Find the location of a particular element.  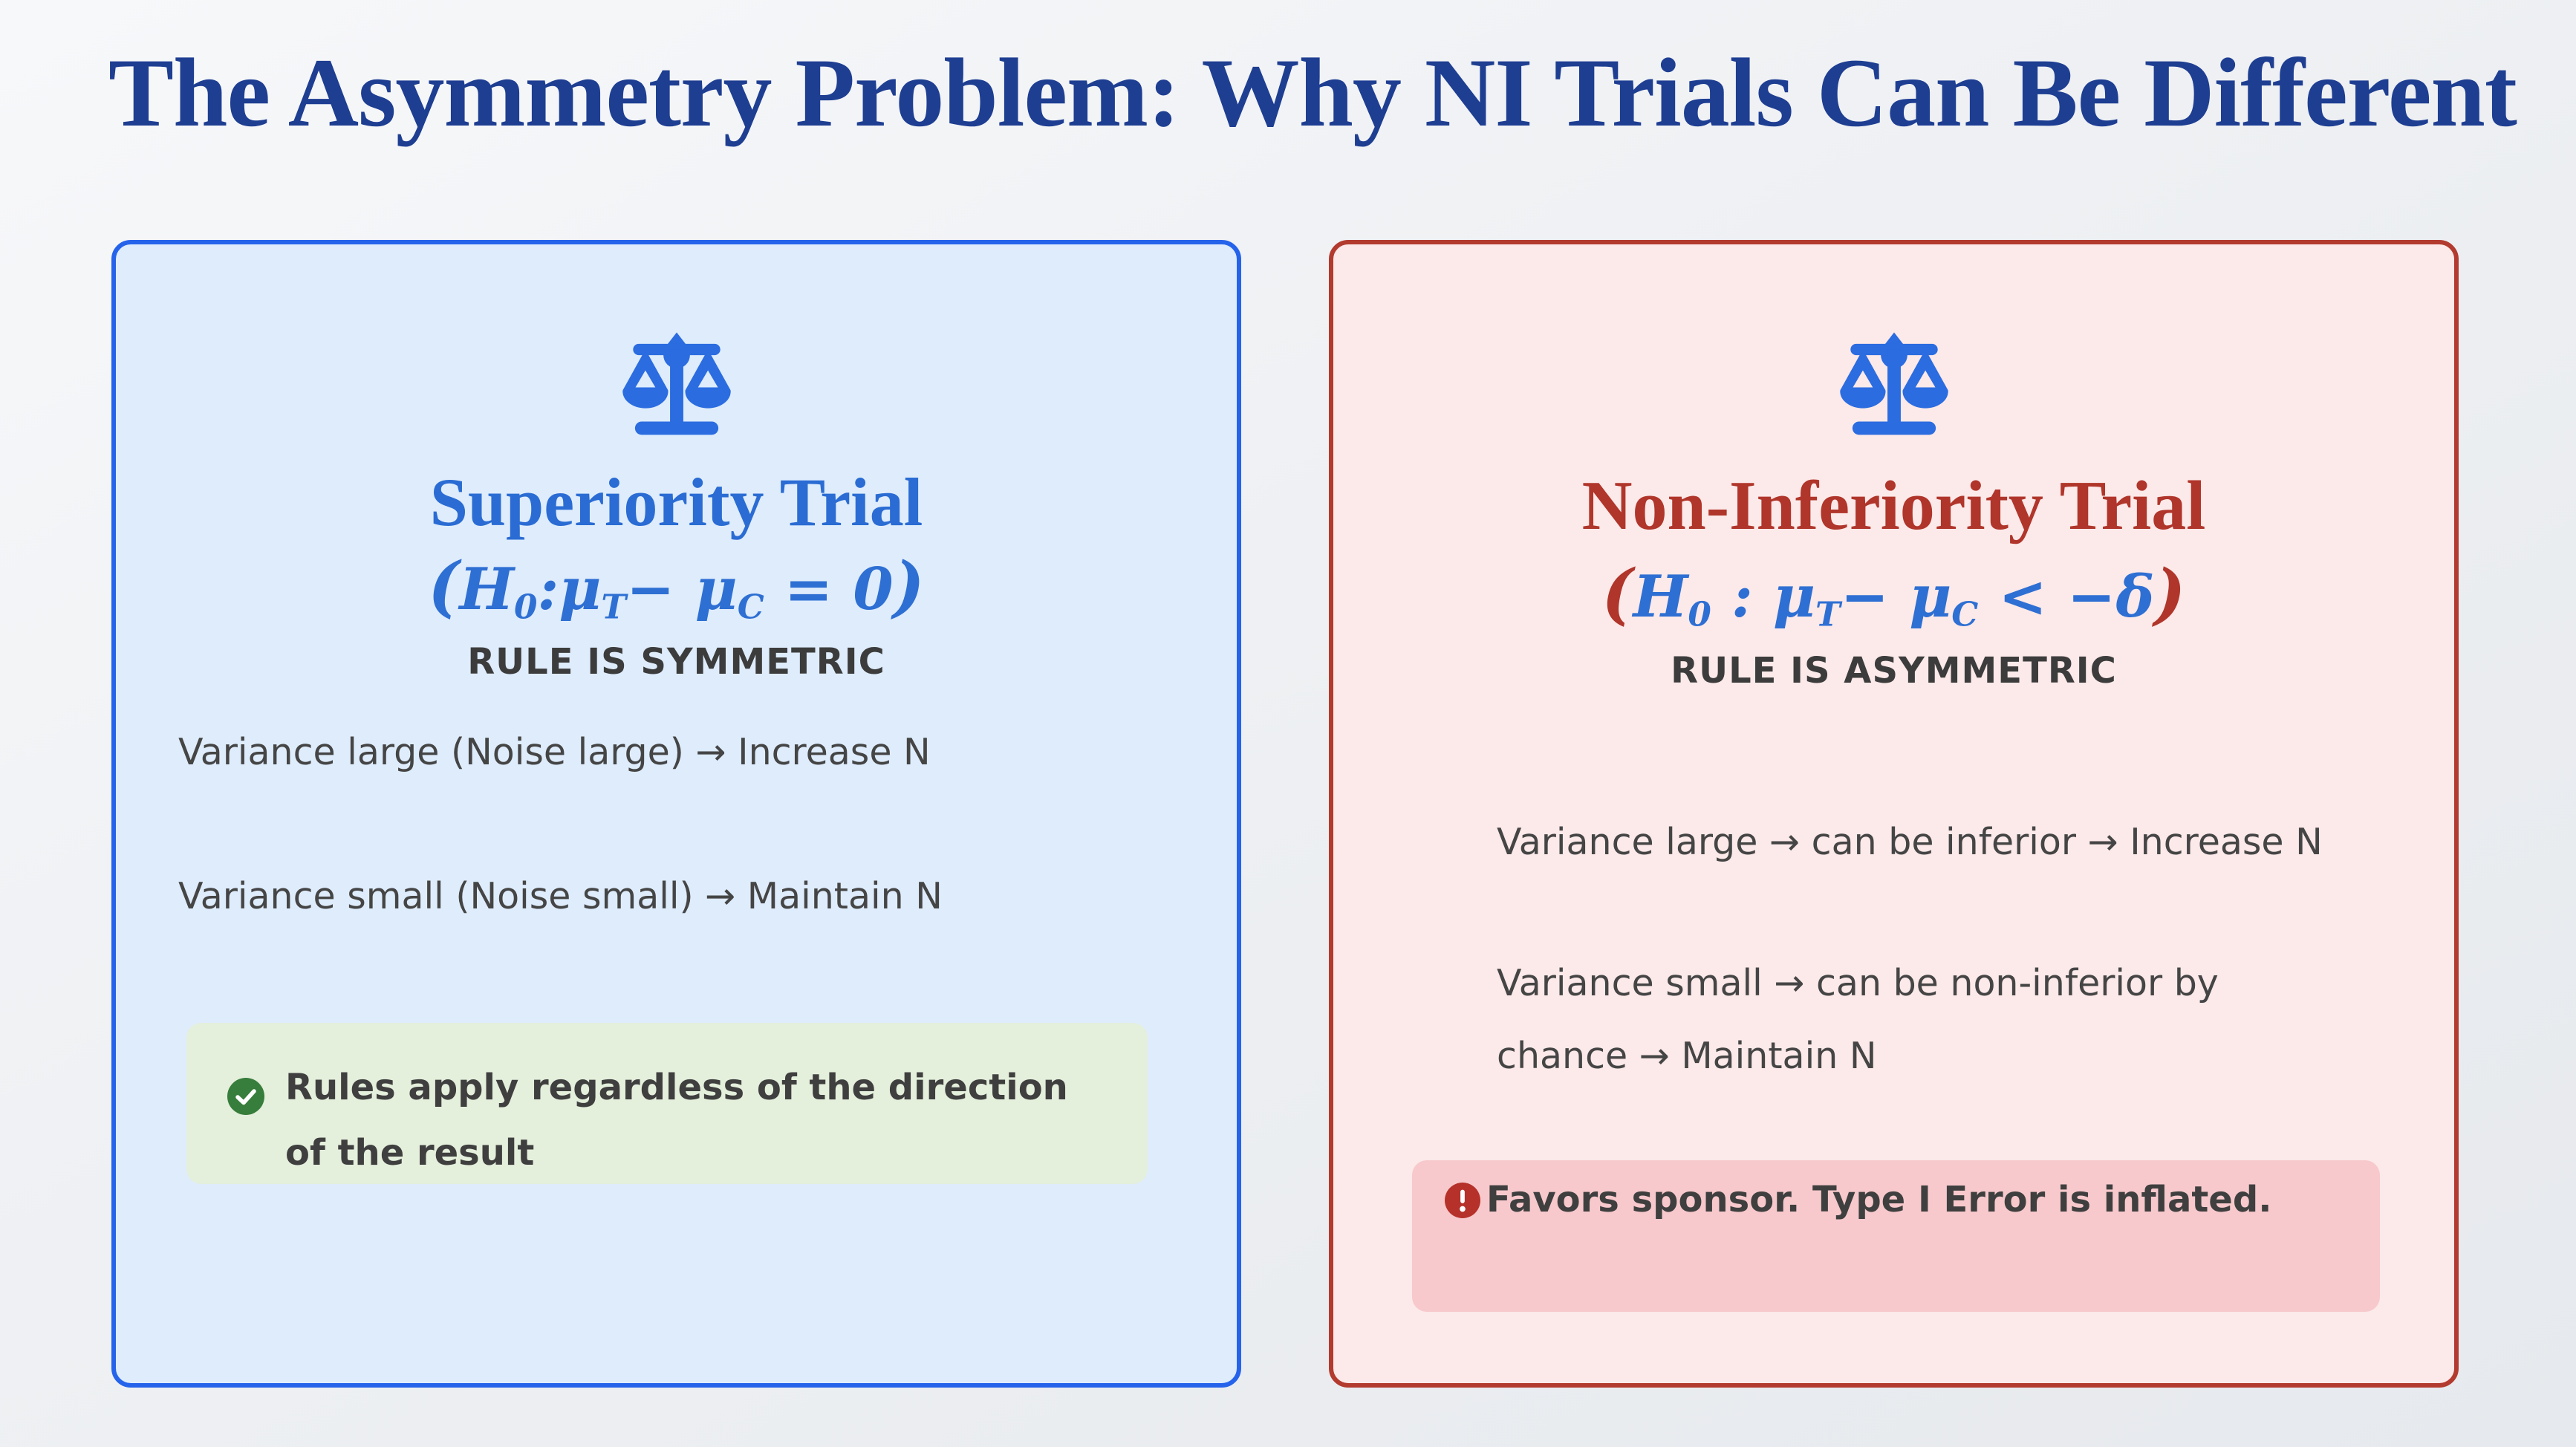

null-hypothesis-formula: (H0:μT− μC = 0) is located at coordinates (676, 586).